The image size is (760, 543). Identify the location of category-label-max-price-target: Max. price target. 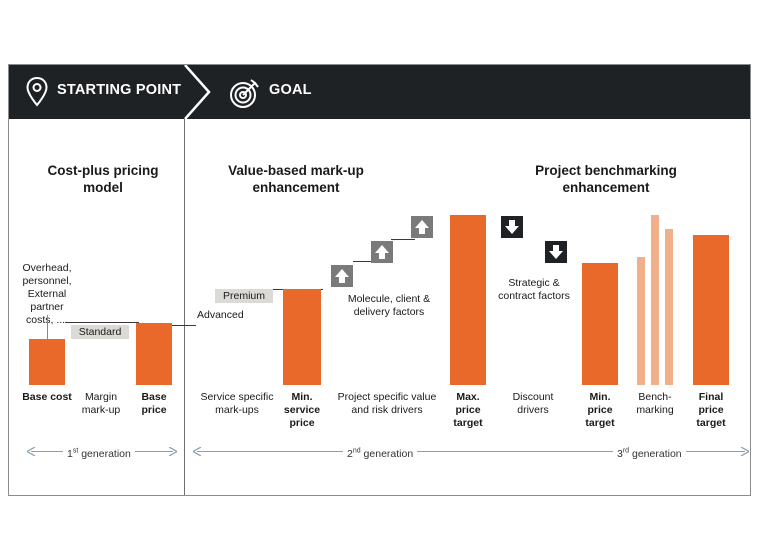
(468, 410).